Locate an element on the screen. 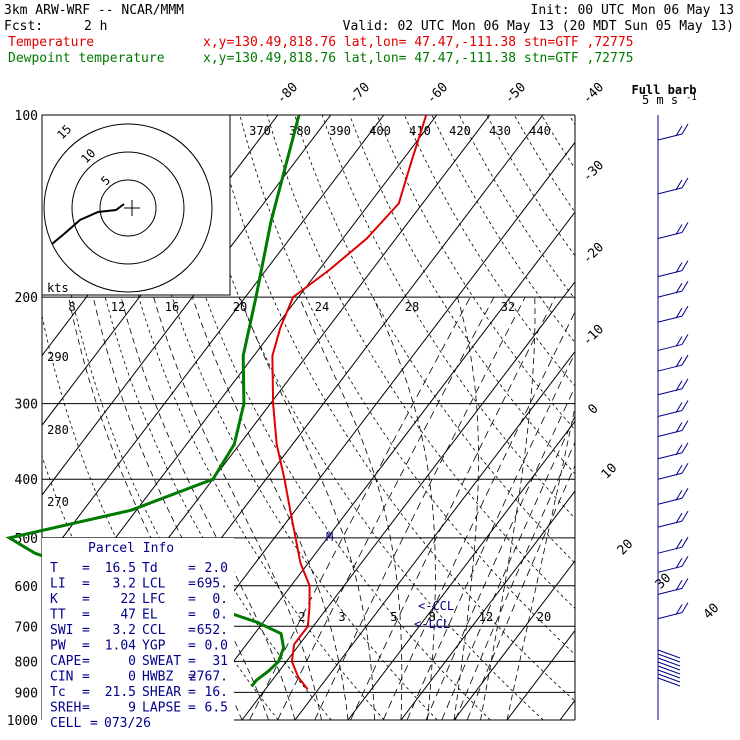  parcel-key: EL is located at coordinates (150, 615).